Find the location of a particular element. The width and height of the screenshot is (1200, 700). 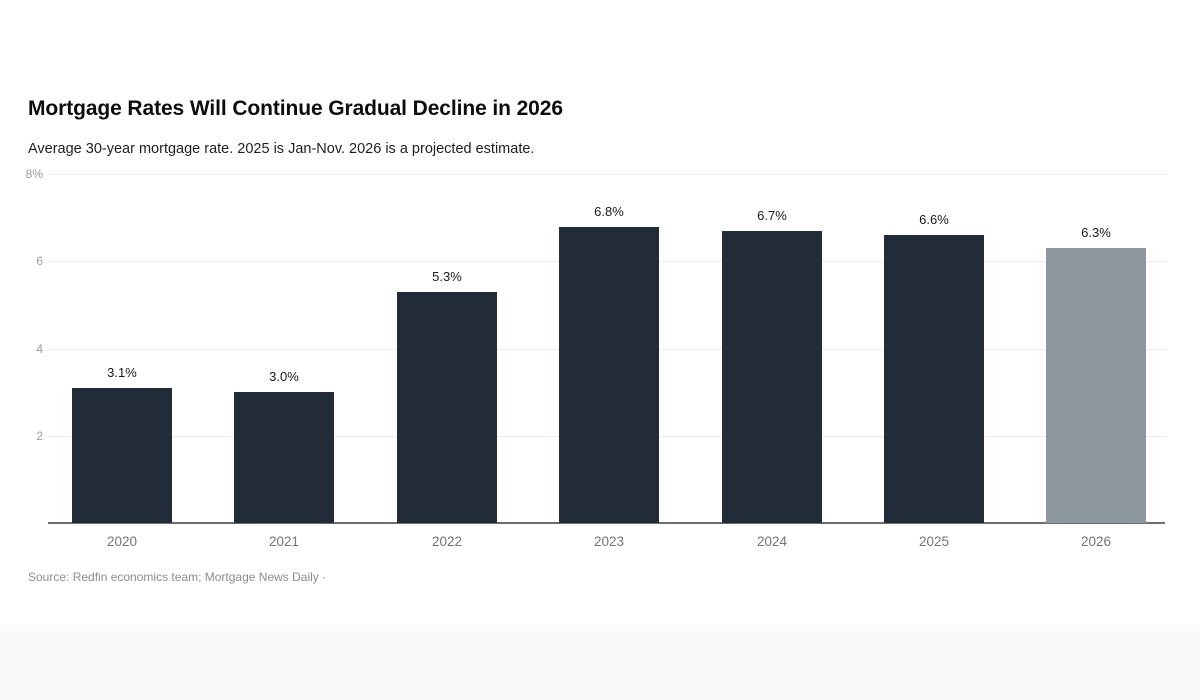

bar-2023 is located at coordinates (609, 375).